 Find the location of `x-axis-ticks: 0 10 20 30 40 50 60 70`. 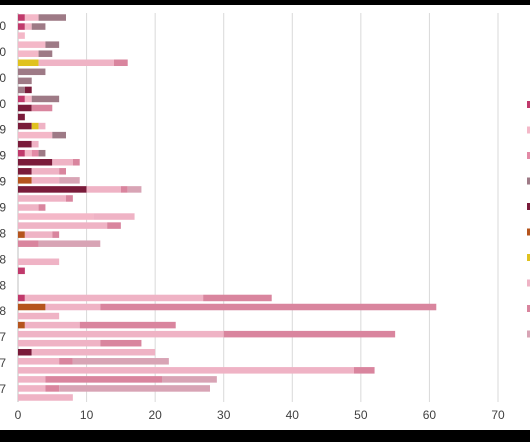

x-axis-ticks: 0 10 20 30 40 50 60 70 is located at coordinates (260, 415).